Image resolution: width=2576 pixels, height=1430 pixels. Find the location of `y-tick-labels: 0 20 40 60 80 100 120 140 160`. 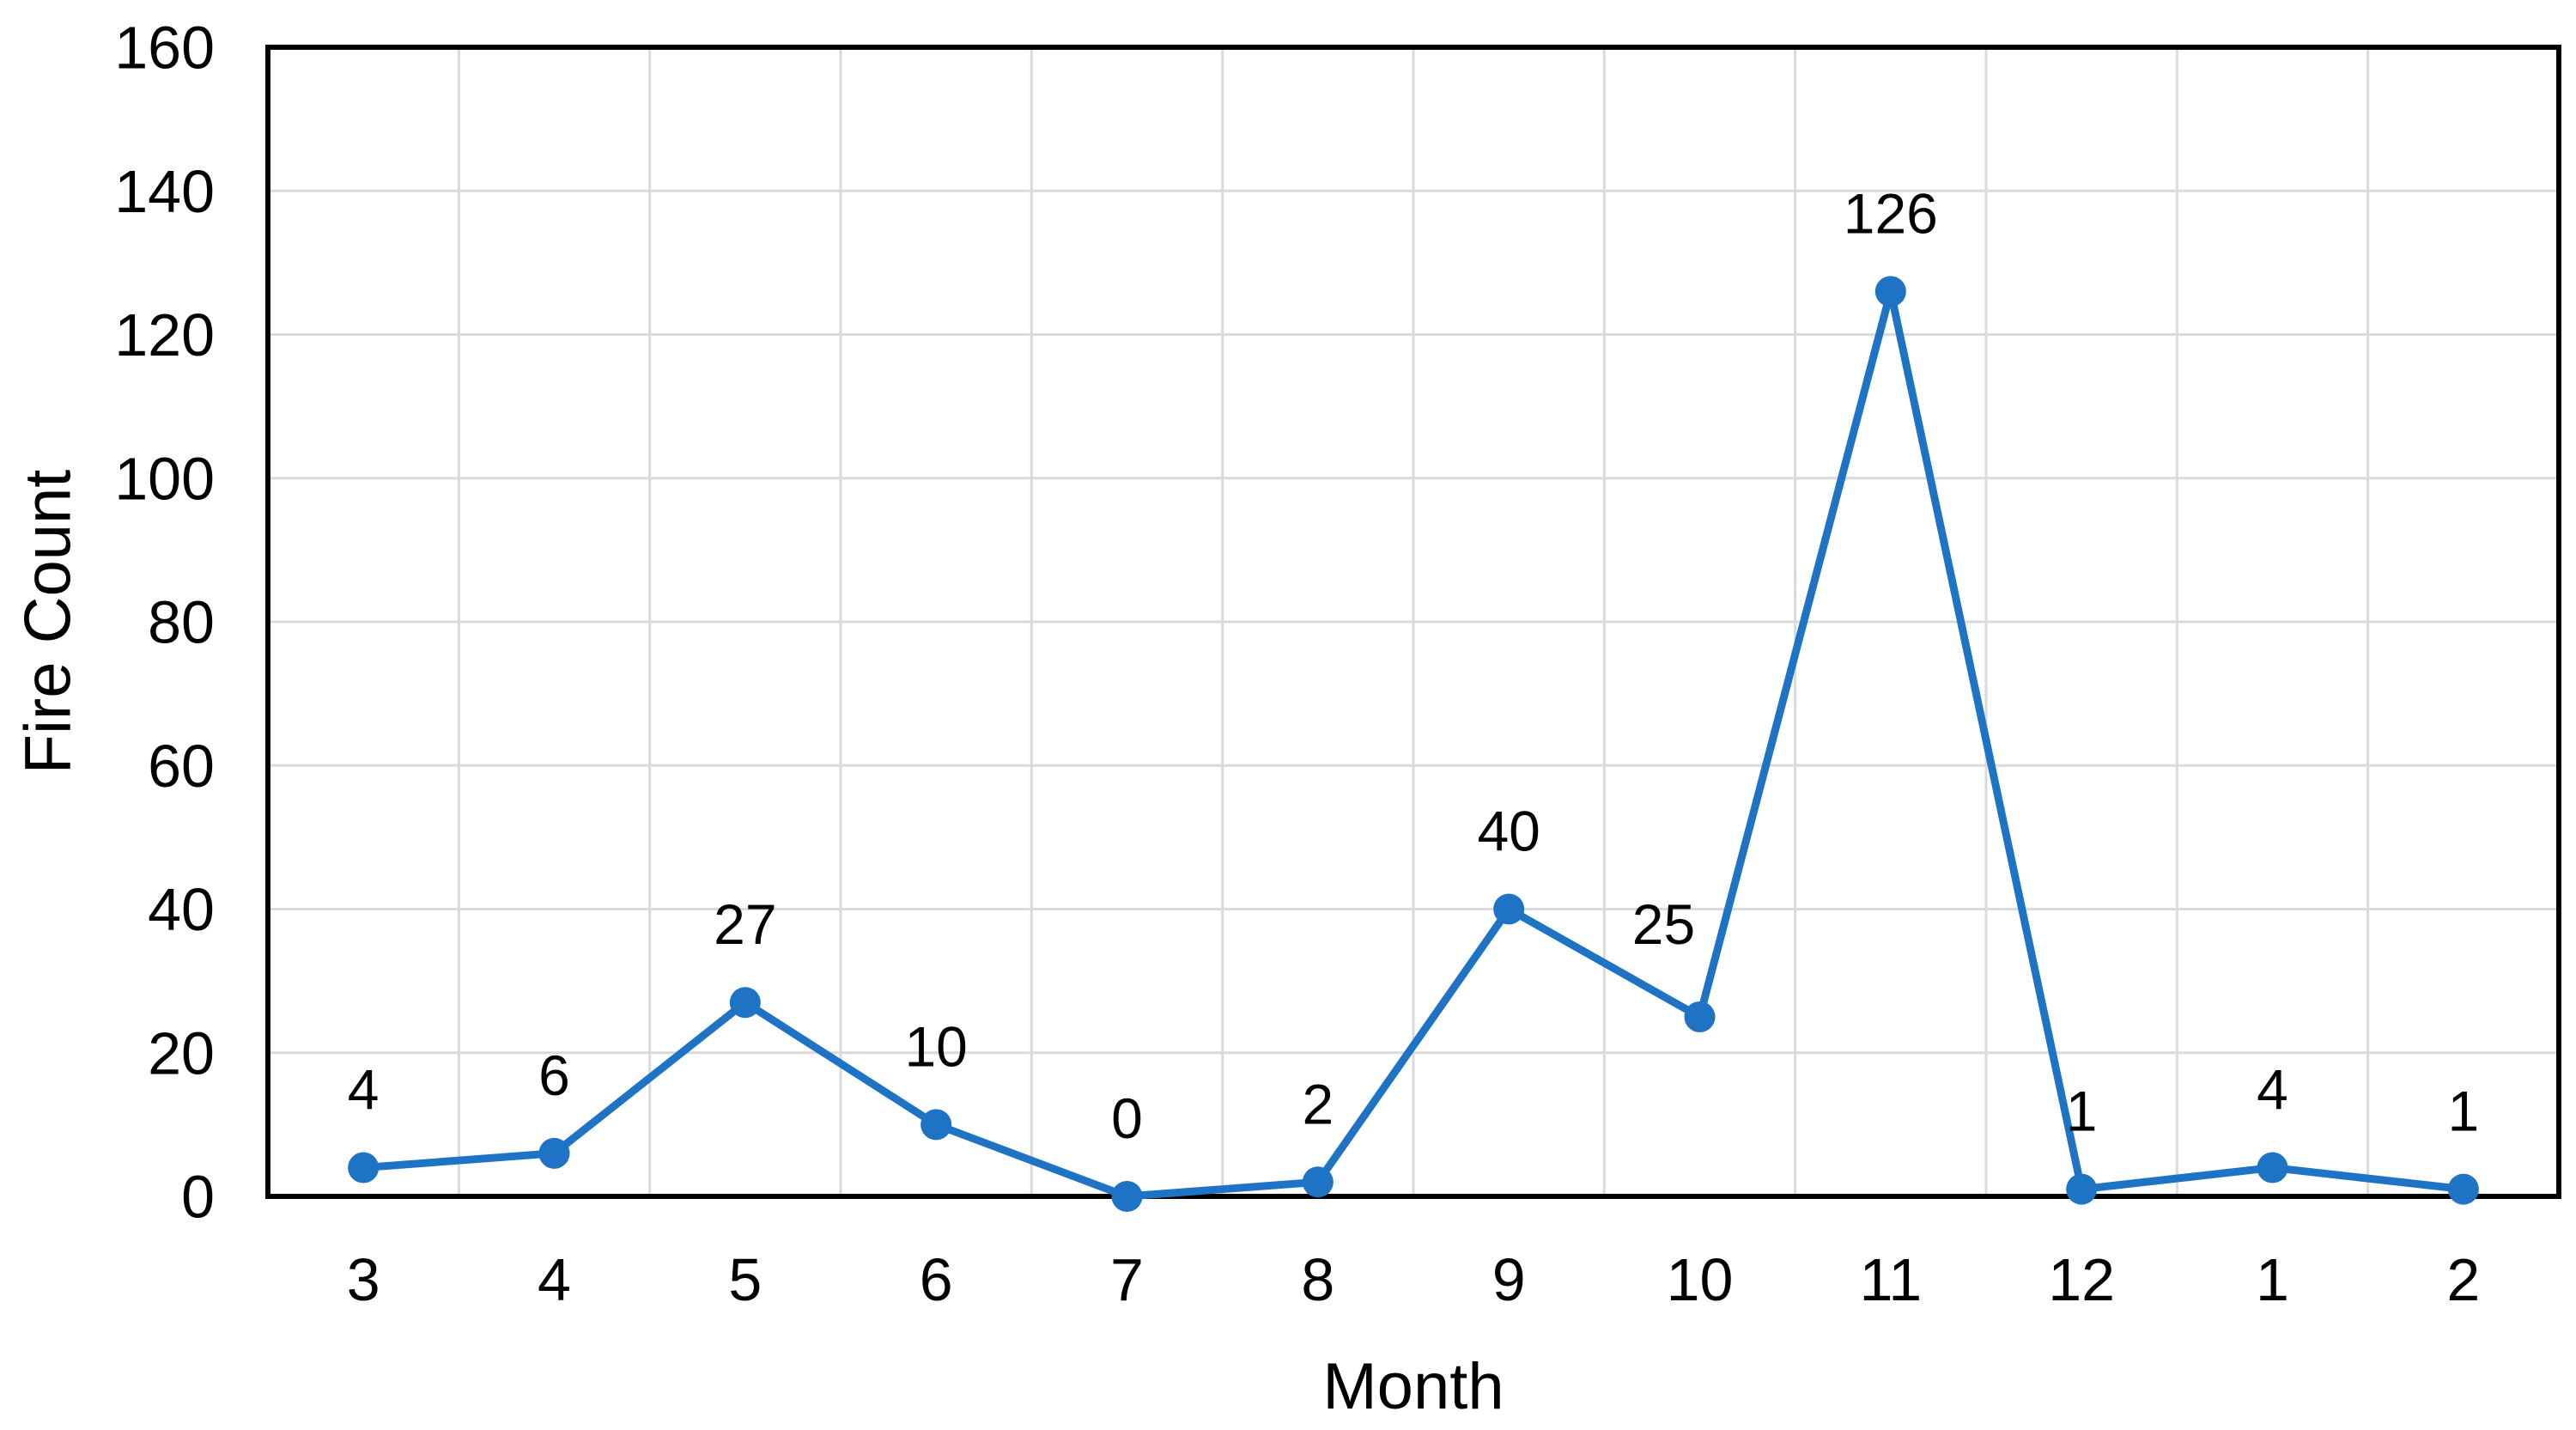

y-tick-labels: 0 20 40 60 80 100 120 140 160 is located at coordinates (164, 623).